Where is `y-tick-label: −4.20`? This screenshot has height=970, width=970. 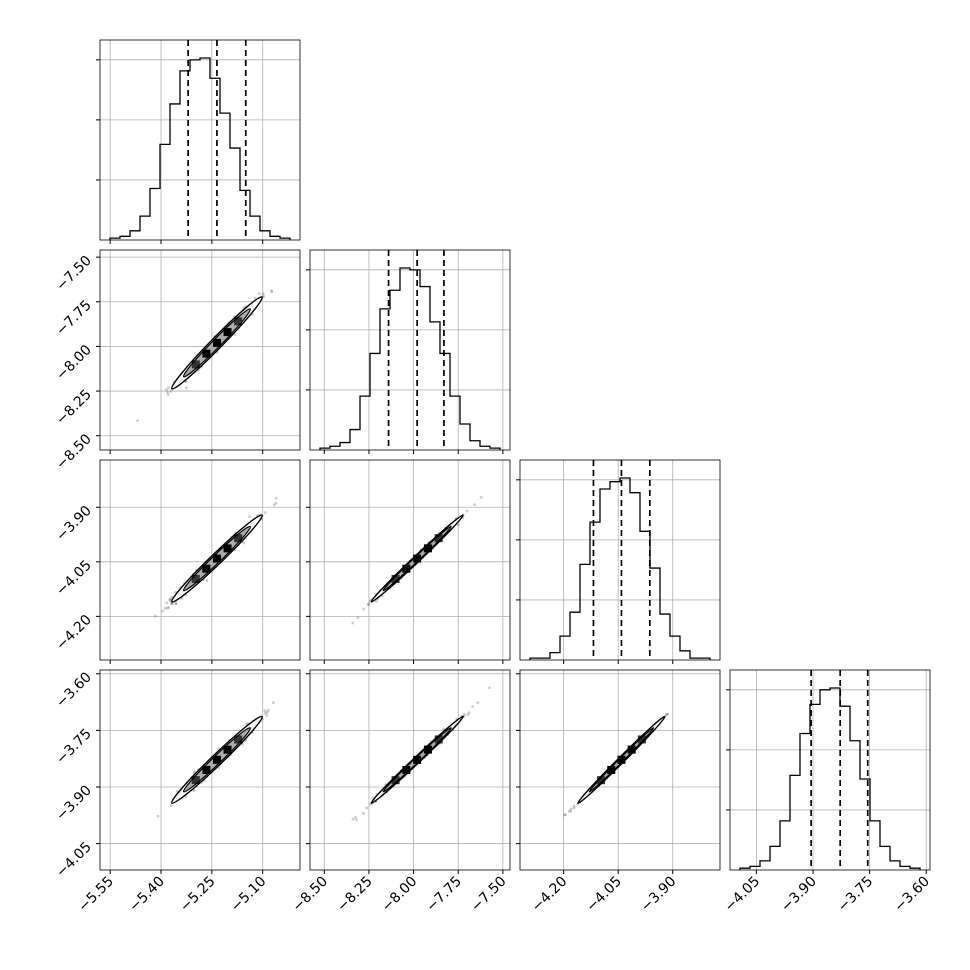 y-tick-label: −4.20 is located at coordinates (74, 633).